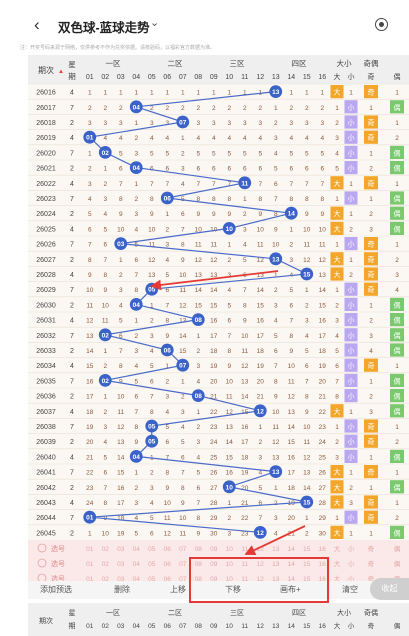  What do you see at coordinates (245, 305) in the screenshot?
I see `miss-value: 8` at bounding box center [245, 305].